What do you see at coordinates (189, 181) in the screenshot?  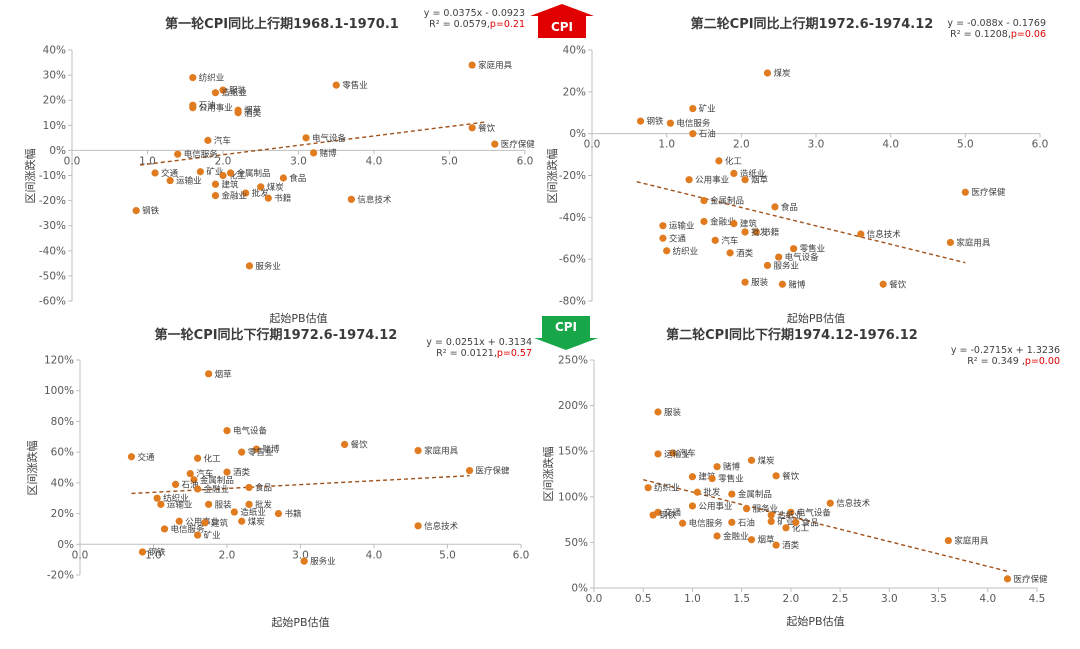 I see `point-label: 运输业` at bounding box center [189, 181].